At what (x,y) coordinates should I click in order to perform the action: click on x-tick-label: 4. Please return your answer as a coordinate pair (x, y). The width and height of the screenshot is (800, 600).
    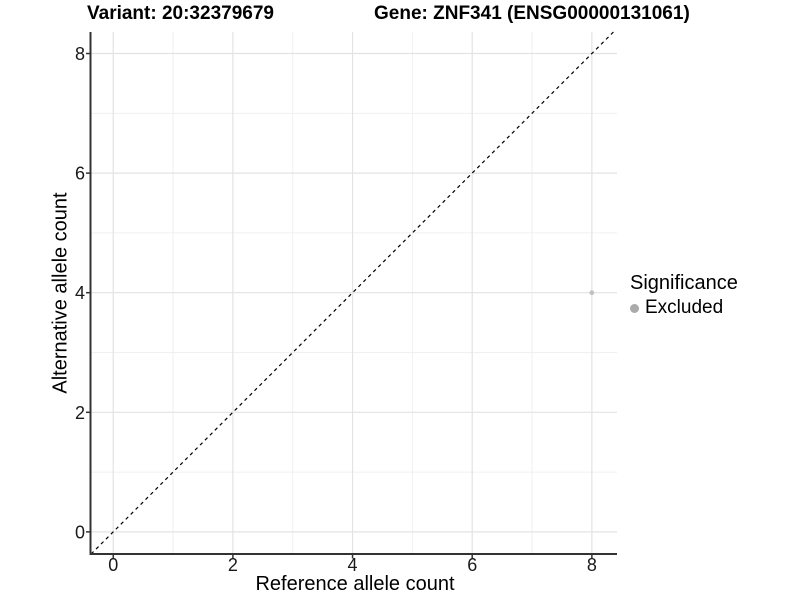
    Looking at the image, I should click on (353, 565).